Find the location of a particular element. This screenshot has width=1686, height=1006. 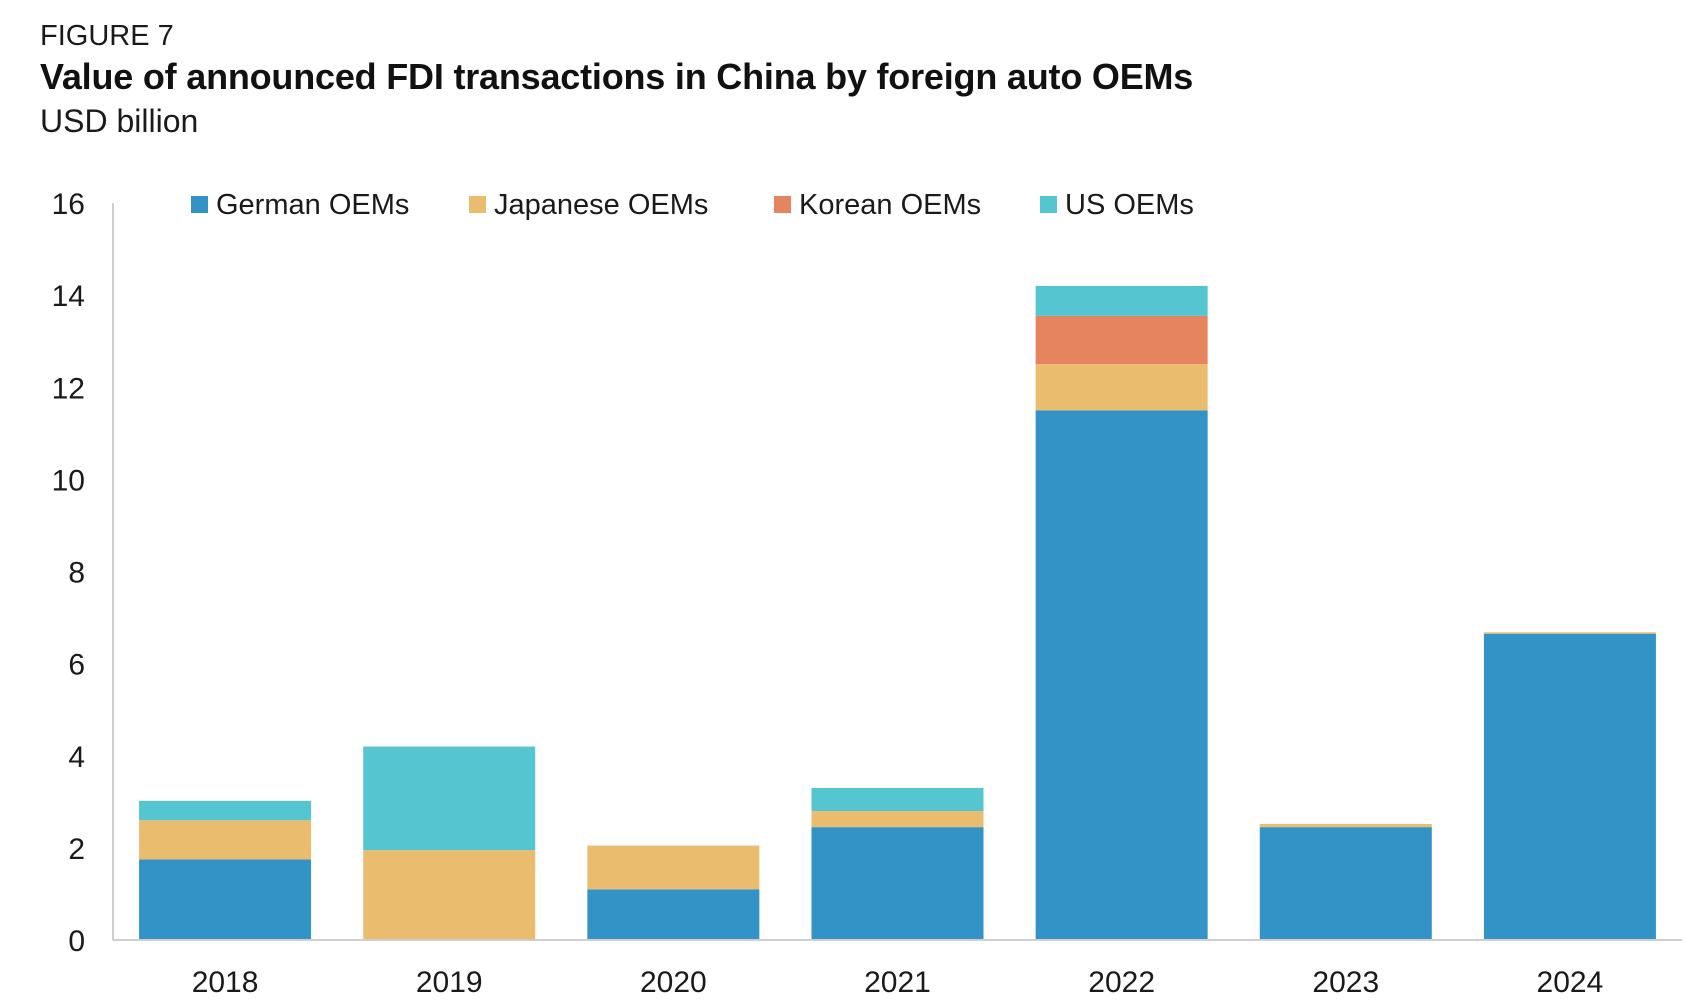

legend-swatch-german-oems is located at coordinates (199, 204).